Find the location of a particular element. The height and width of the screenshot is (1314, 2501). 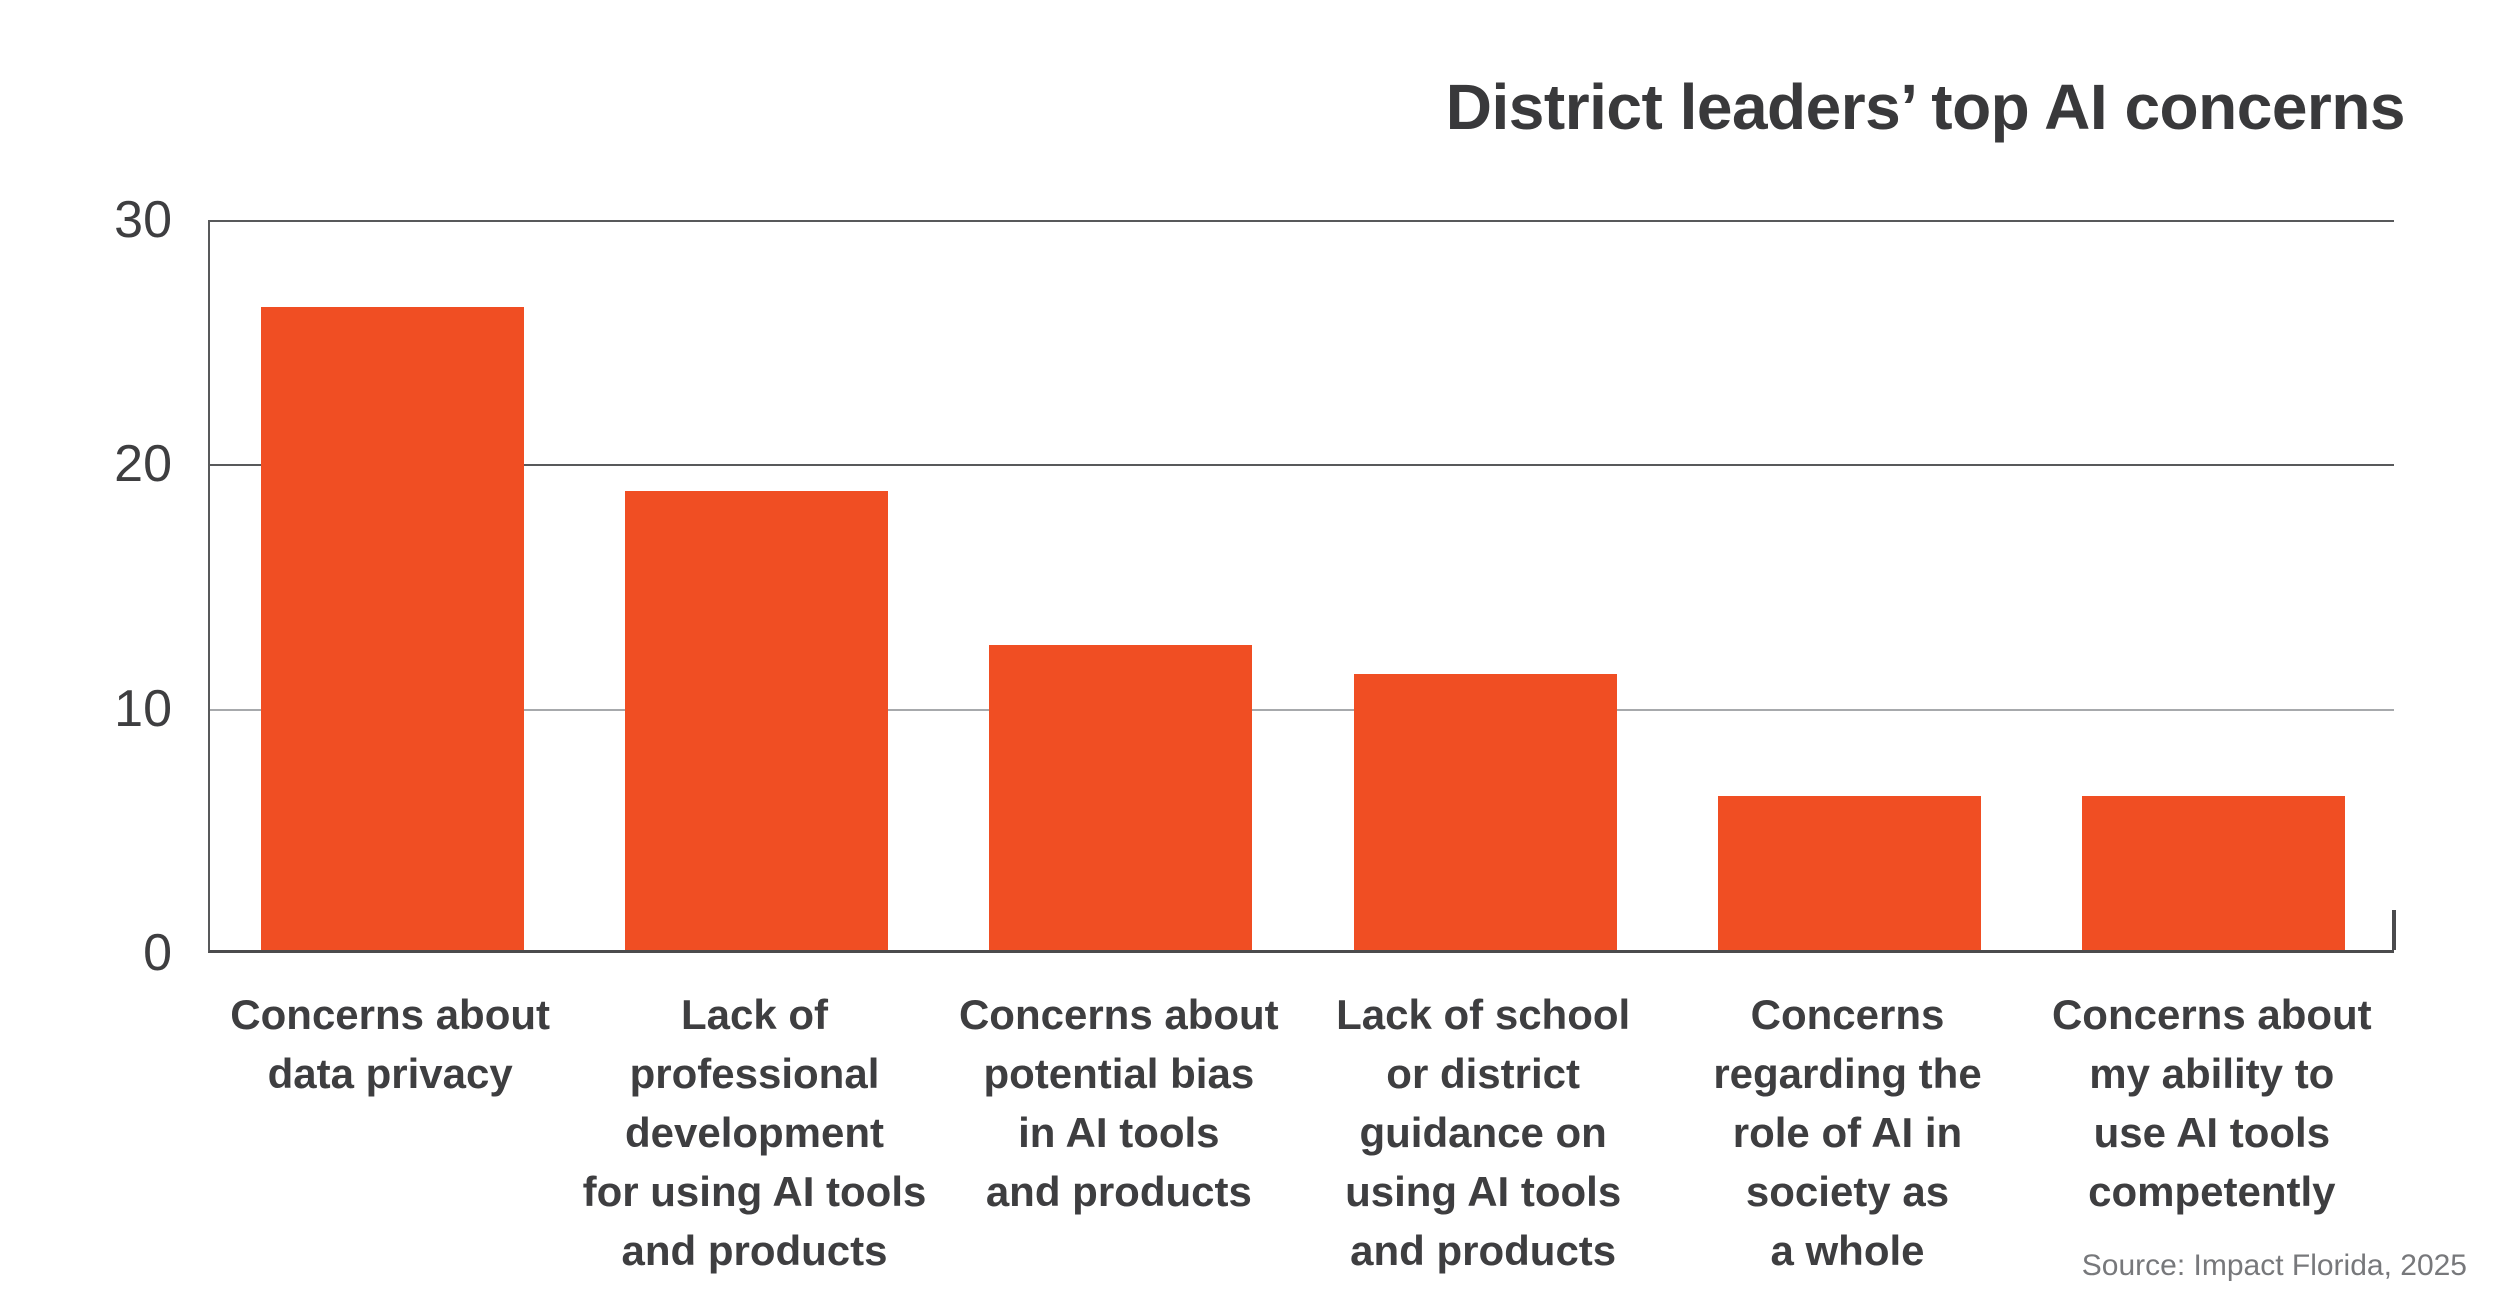

y-tick-label-10: 10 is located at coordinates (143, 708).